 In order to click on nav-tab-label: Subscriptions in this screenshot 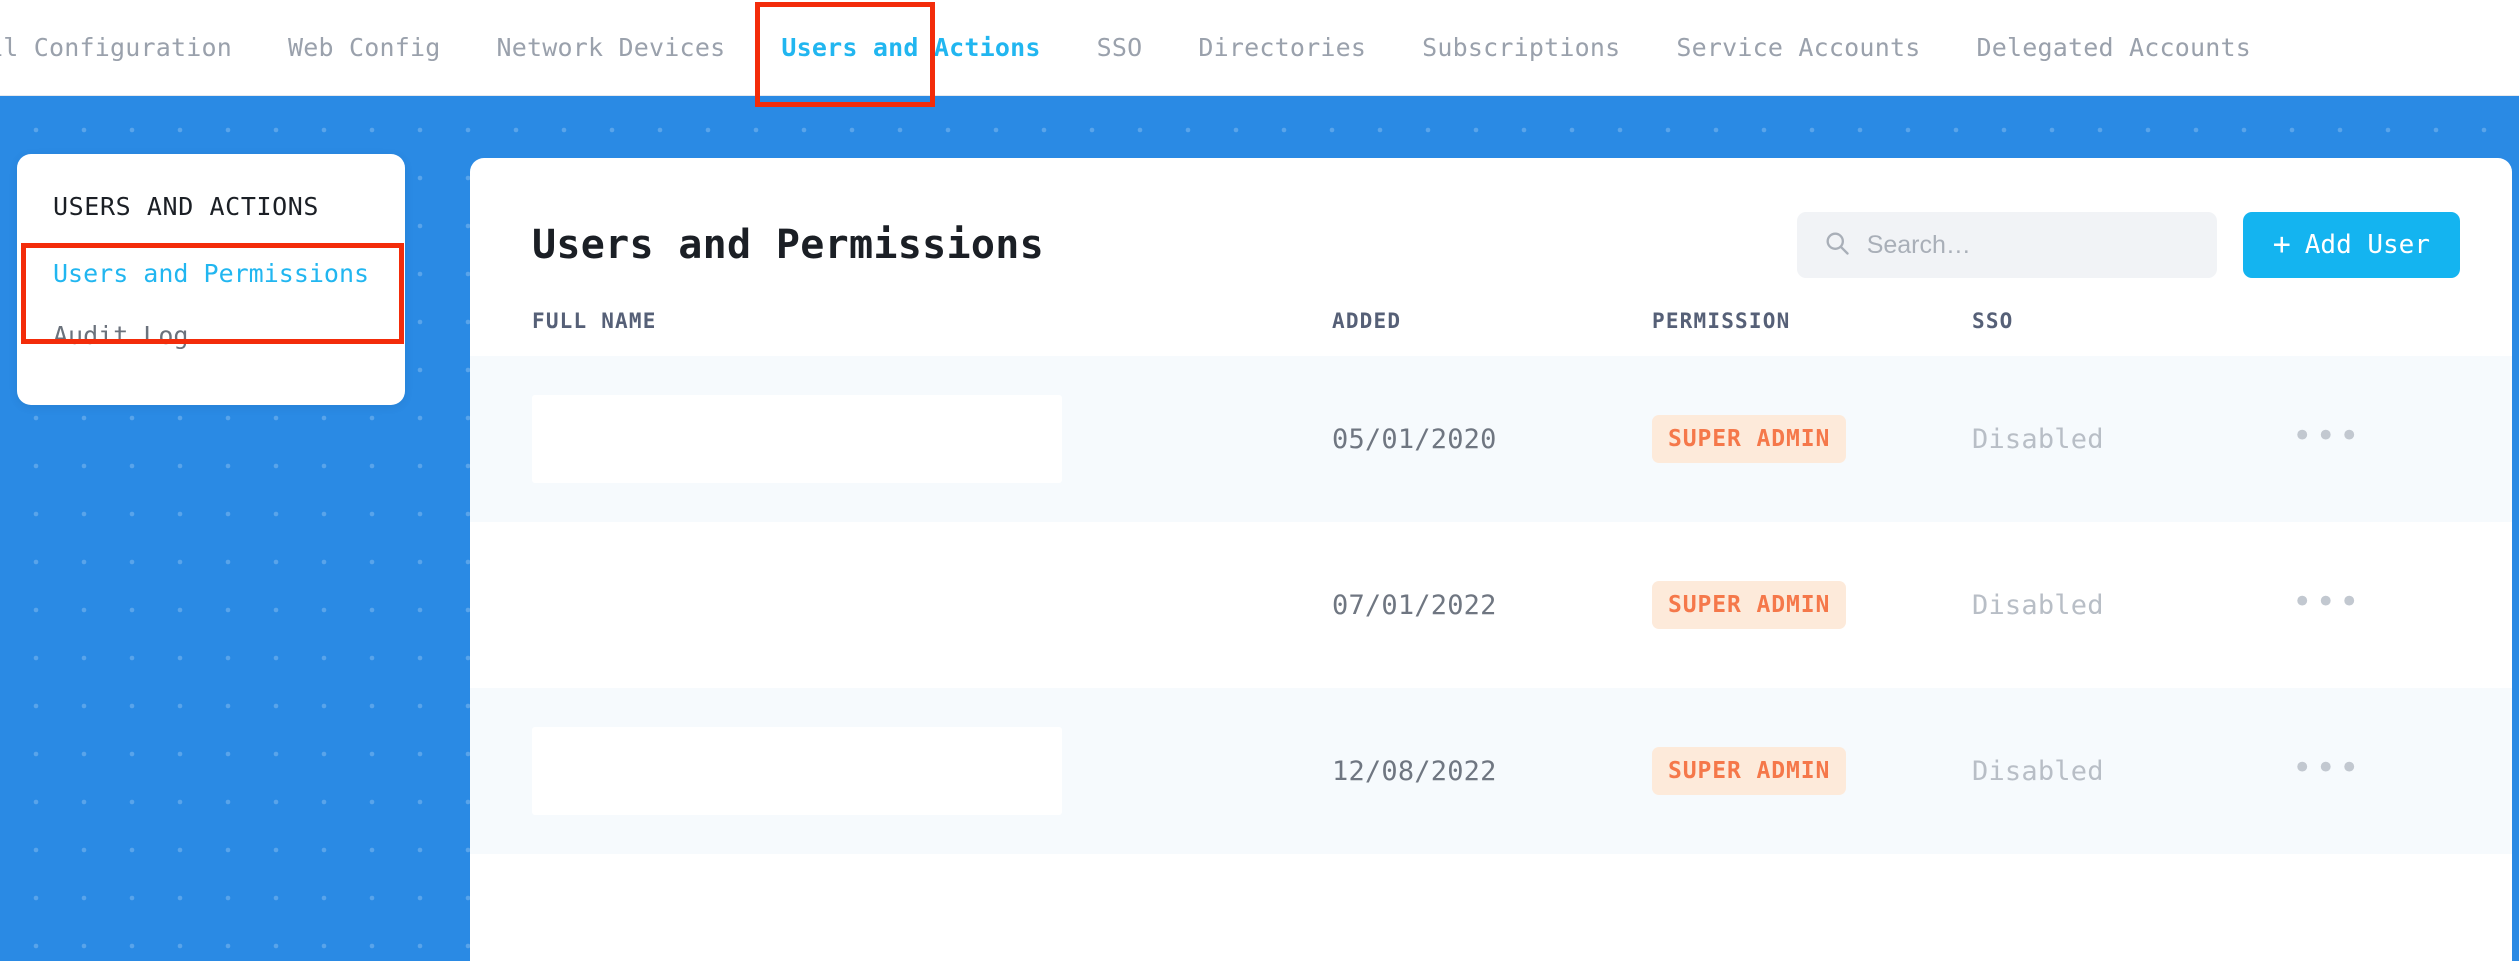, I will do `click(1521, 47)`.